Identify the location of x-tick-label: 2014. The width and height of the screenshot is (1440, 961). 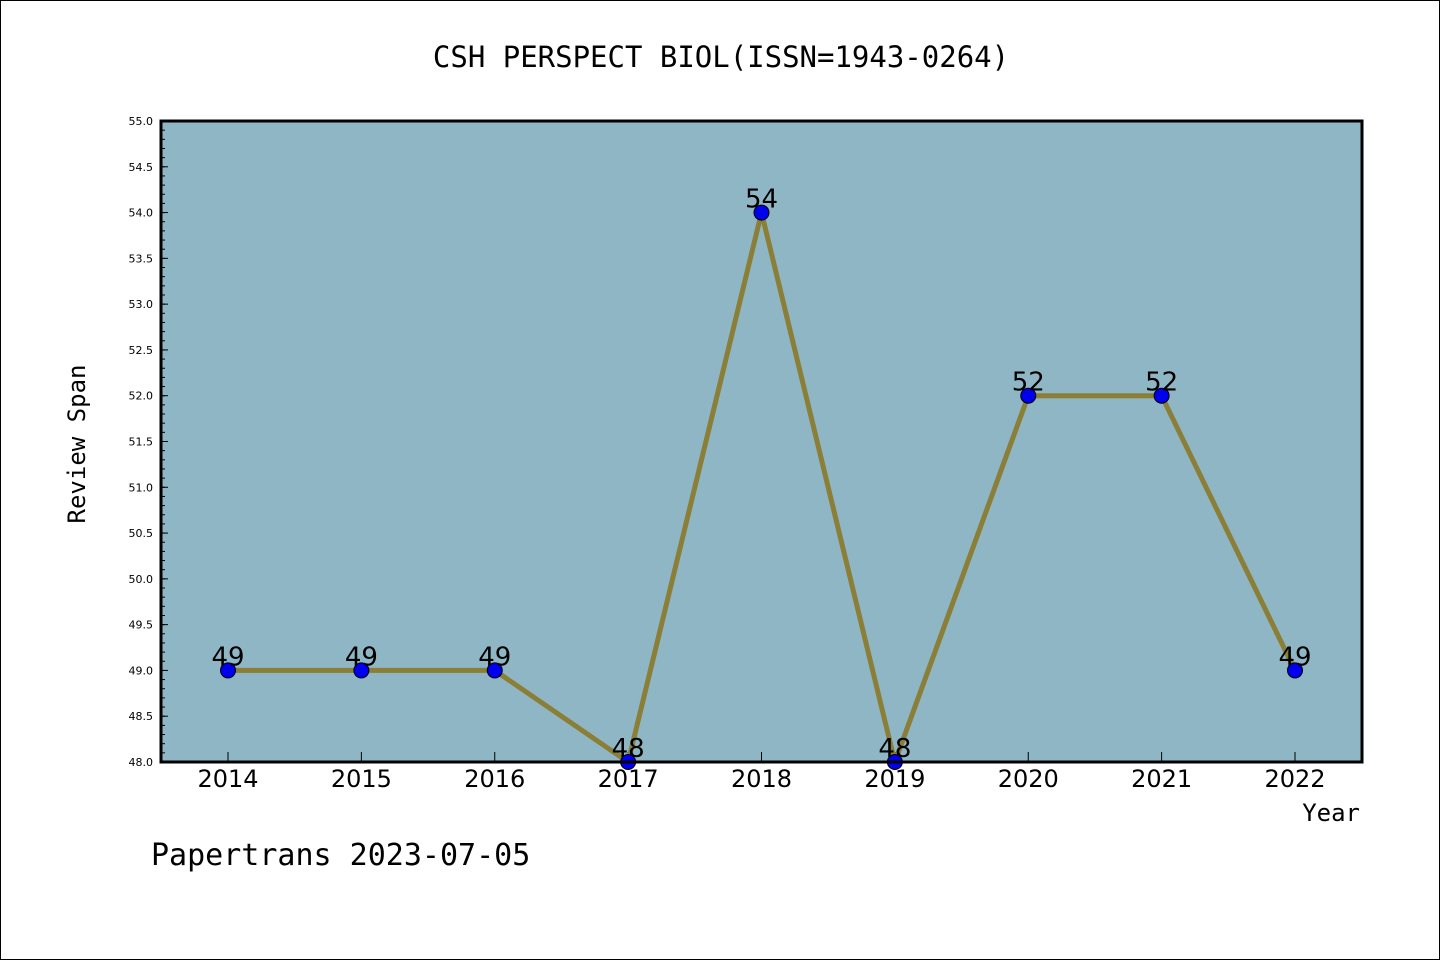
(227, 779).